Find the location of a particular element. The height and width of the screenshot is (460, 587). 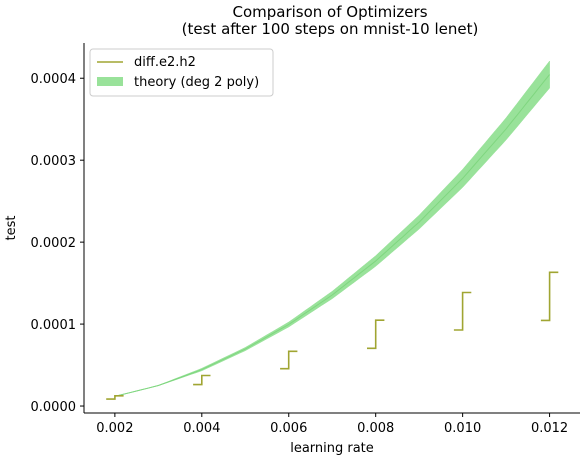

x-axis-label: learning rate is located at coordinates (332, 448).